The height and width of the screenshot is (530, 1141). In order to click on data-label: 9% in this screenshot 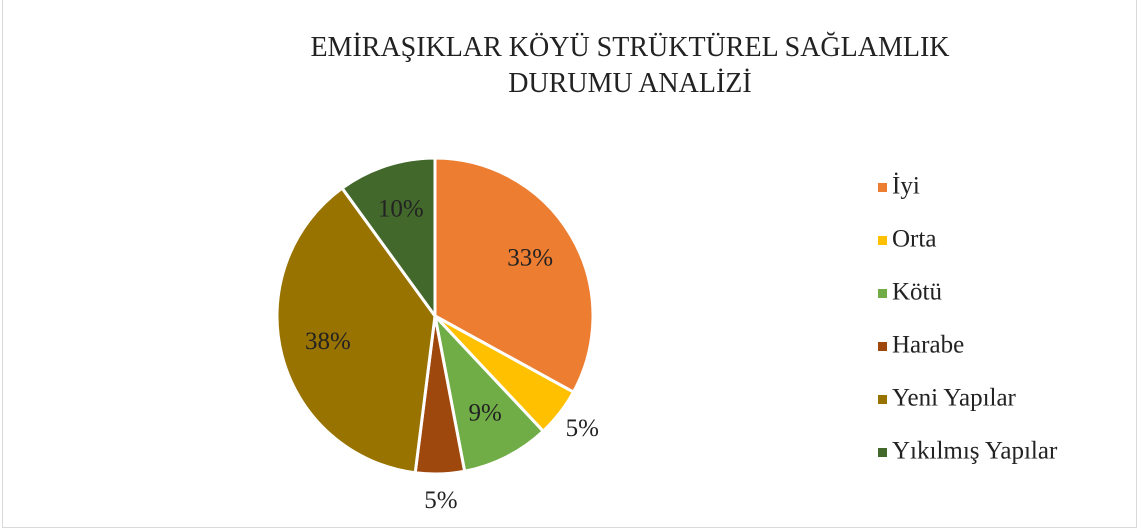, I will do `click(485, 412)`.